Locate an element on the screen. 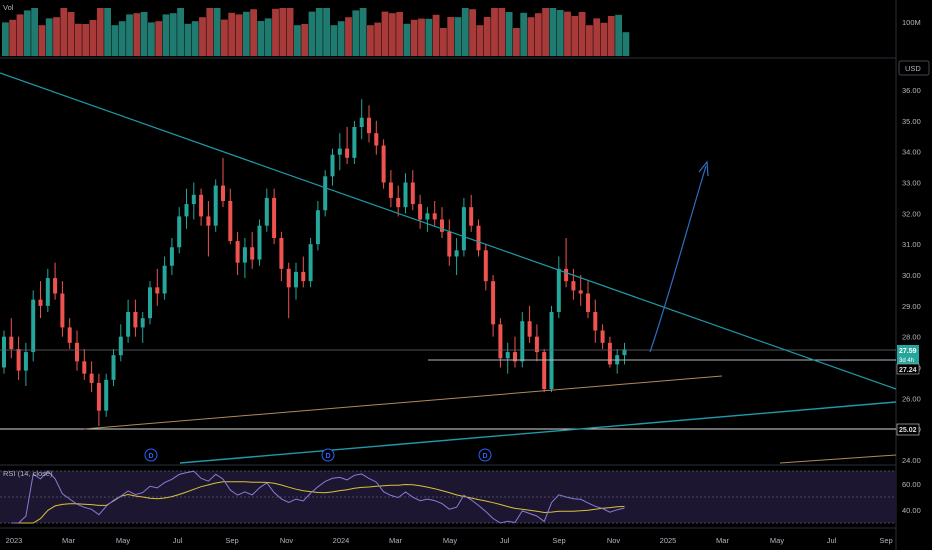  time-axis-tick: 2025 is located at coordinates (668, 540).